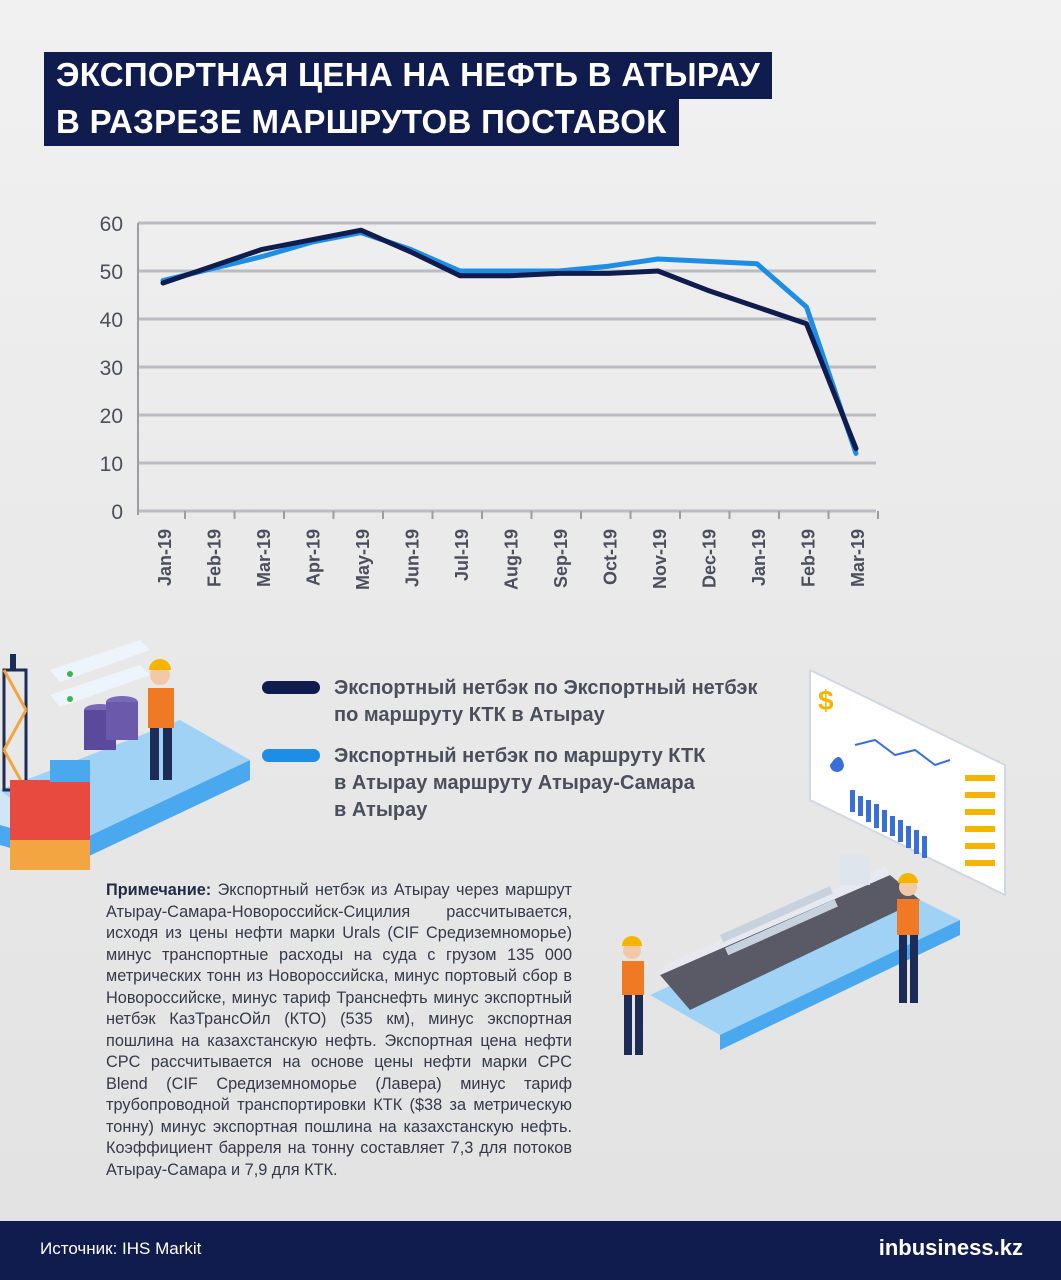 The image size is (1061, 1280). What do you see at coordinates (363, 559) in the screenshot?
I see `x-tick-label: May-19` at bounding box center [363, 559].